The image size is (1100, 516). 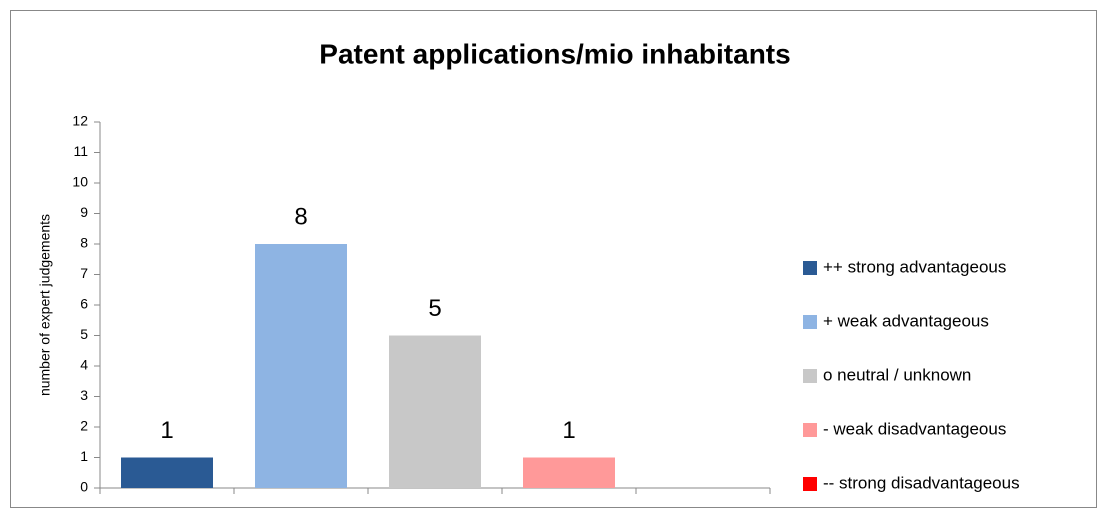 What do you see at coordinates (84, 395) in the screenshot?
I see `y-tick-label: 3` at bounding box center [84, 395].